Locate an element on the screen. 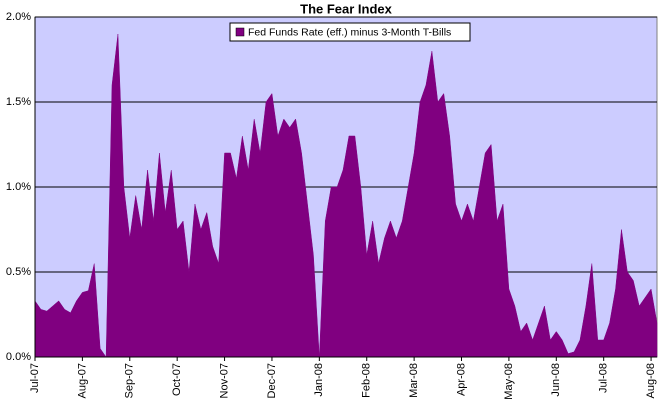  y-tick-label: 2.0% is located at coordinates (18, 17).